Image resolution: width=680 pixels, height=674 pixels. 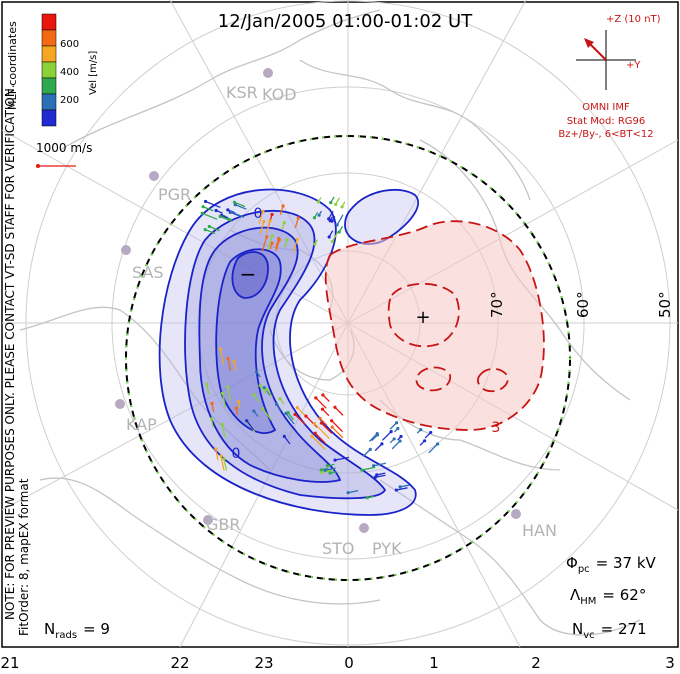 I want to click on station-label-sto: STO, so click(x=338, y=548).